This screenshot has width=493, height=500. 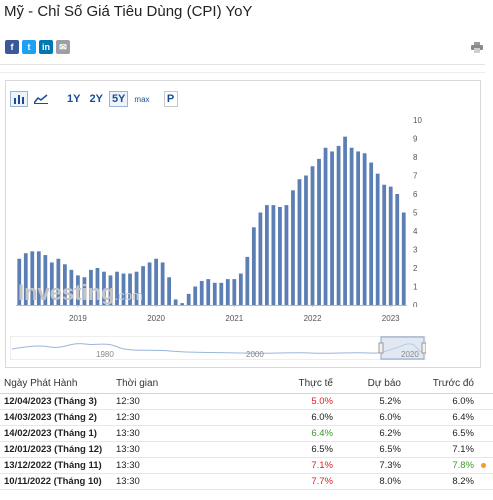 I want to click on investing-watermark-suffix: .com, so click(x=129, y=295).